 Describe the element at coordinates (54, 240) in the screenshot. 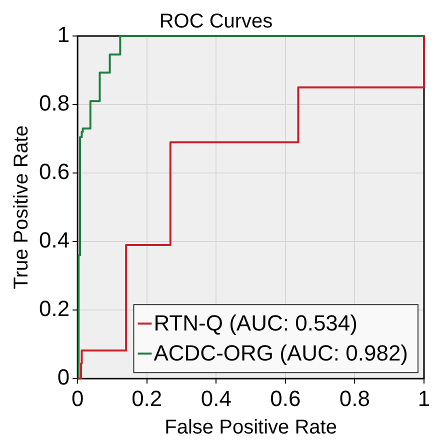

I see `y-tick-label: 0.4` at that location.